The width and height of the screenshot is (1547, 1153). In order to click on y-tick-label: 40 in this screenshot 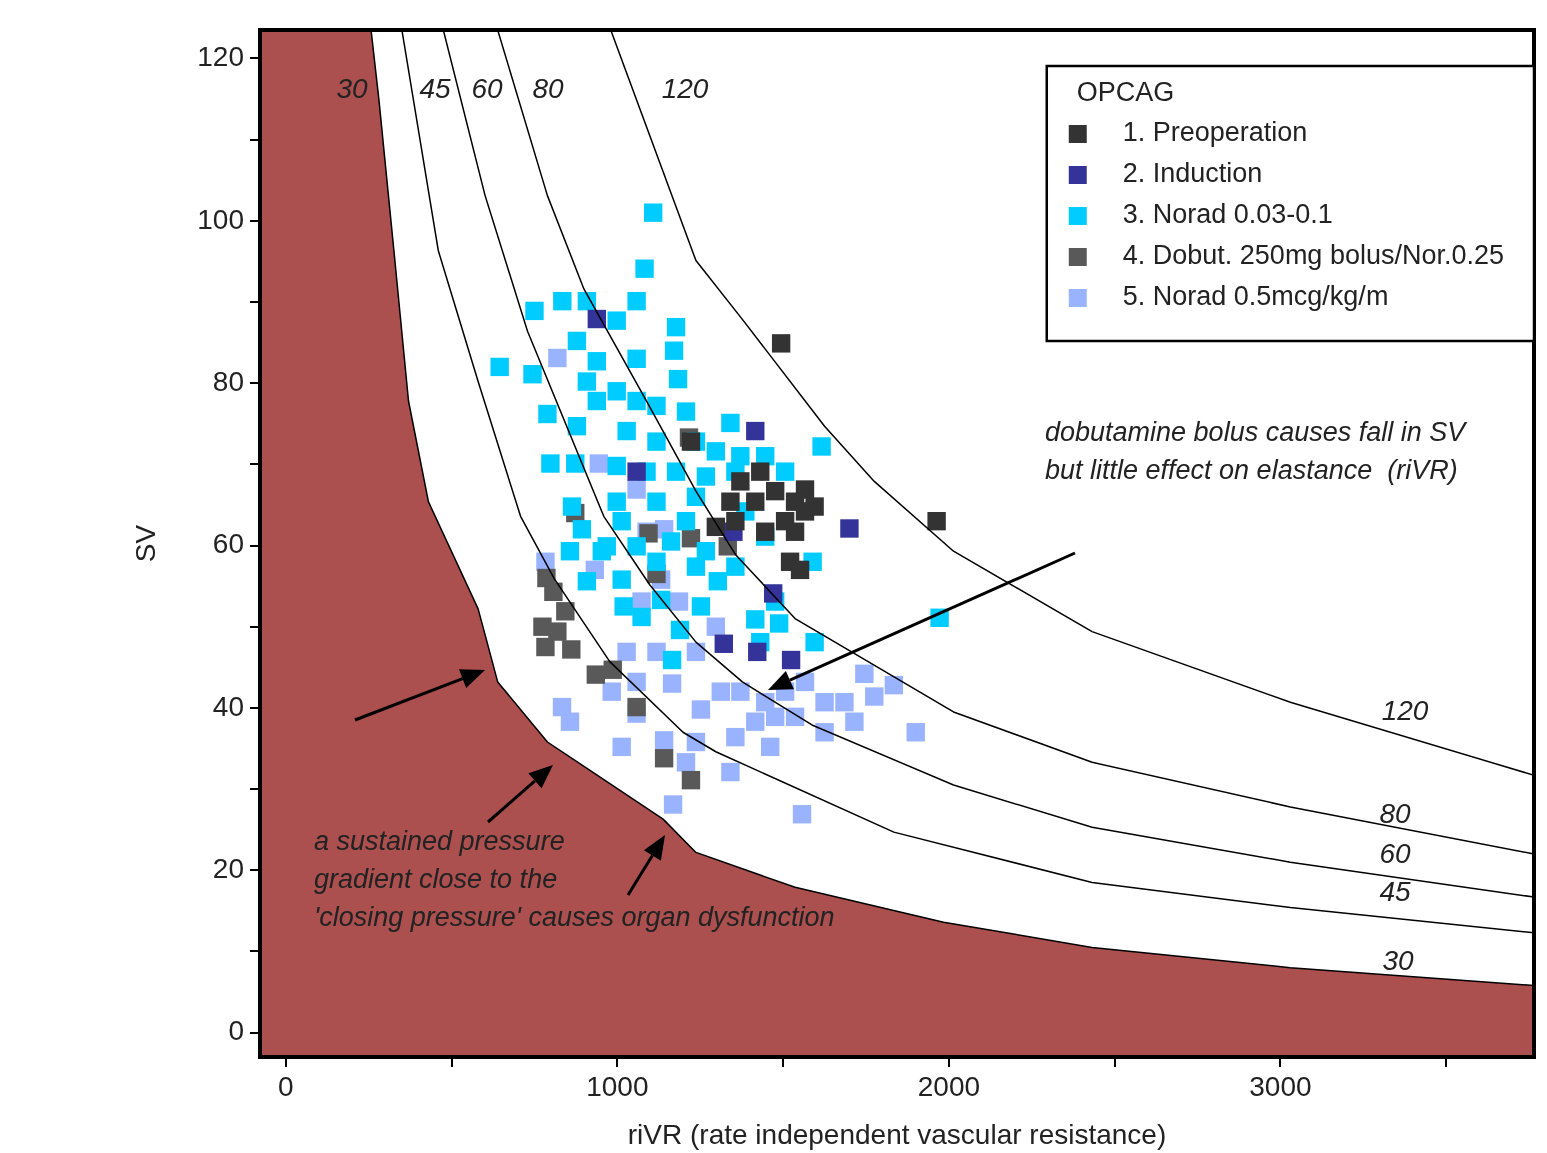, I will do `click(228, 706)`.